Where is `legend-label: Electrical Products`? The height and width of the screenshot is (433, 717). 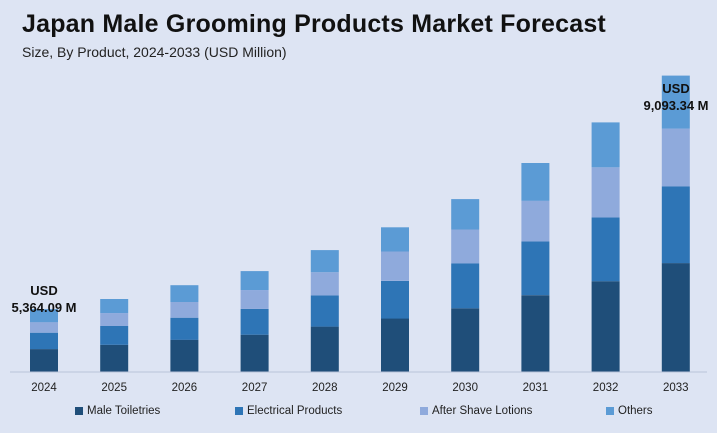 legend-label: Electrical Products is located at coordinates (295, 411).